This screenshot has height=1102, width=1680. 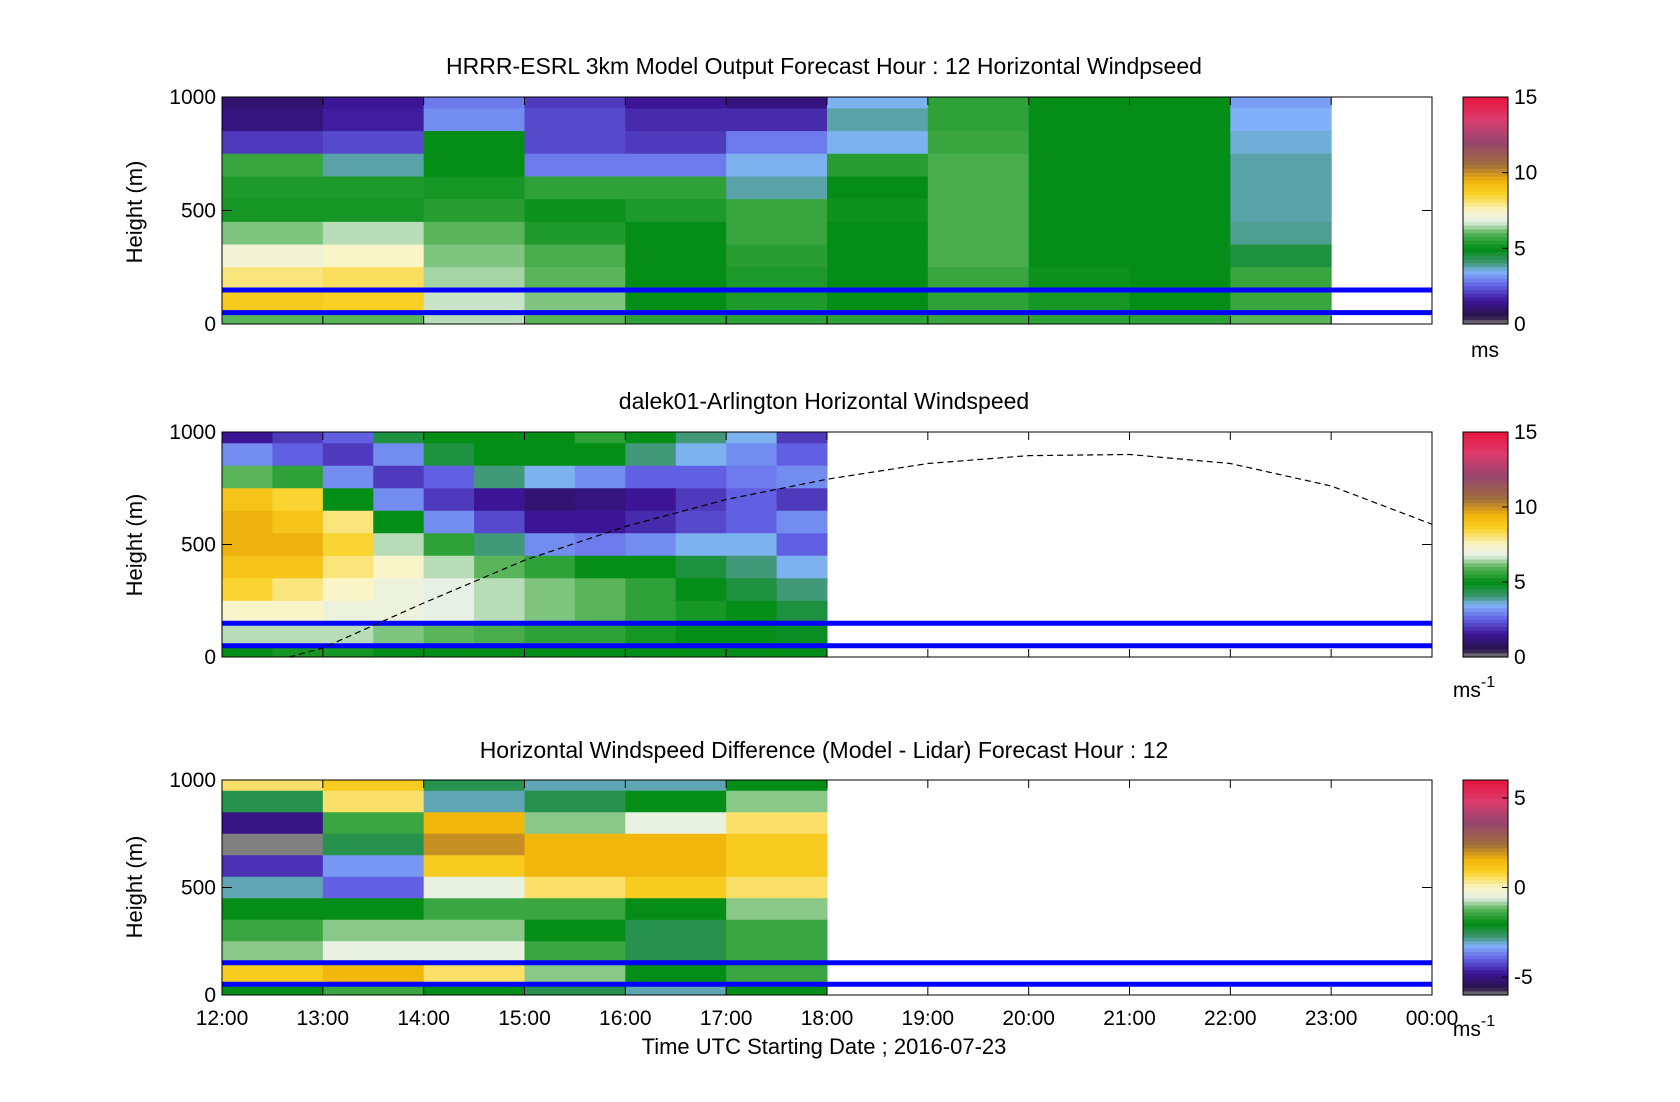 I want to click on panel-difference-ylabel: Height (m), so click(x=134, y=887).